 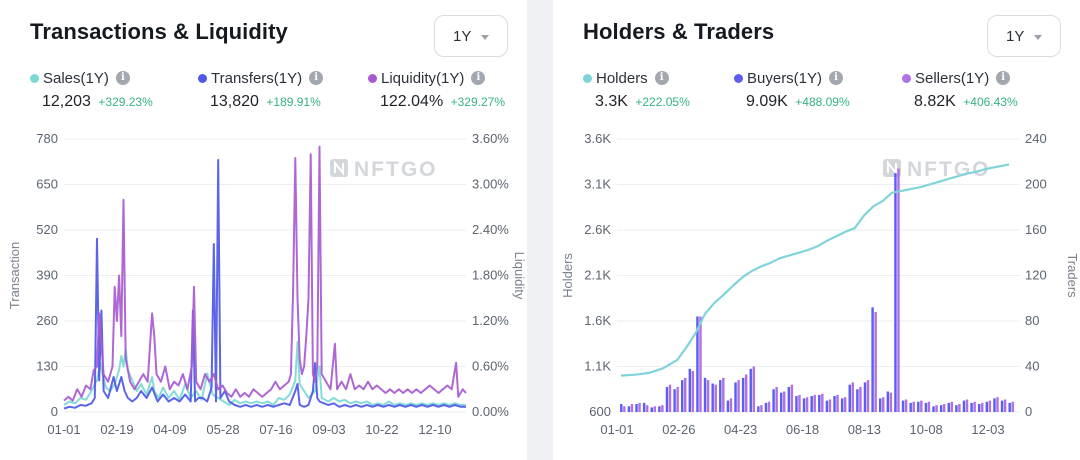 I want to click on y-tick-label: 520, so click(x=47, y=229).